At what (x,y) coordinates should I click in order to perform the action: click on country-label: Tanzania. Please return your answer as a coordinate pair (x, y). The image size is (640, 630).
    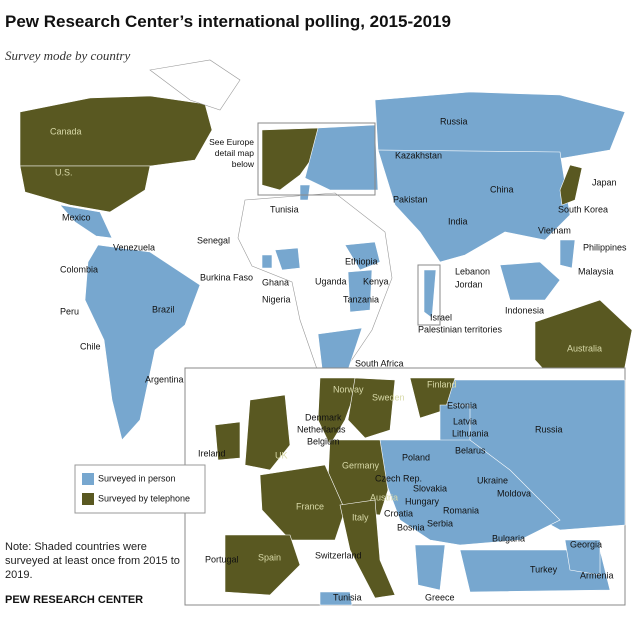
    Looking at the image, I should click on (361, 299).